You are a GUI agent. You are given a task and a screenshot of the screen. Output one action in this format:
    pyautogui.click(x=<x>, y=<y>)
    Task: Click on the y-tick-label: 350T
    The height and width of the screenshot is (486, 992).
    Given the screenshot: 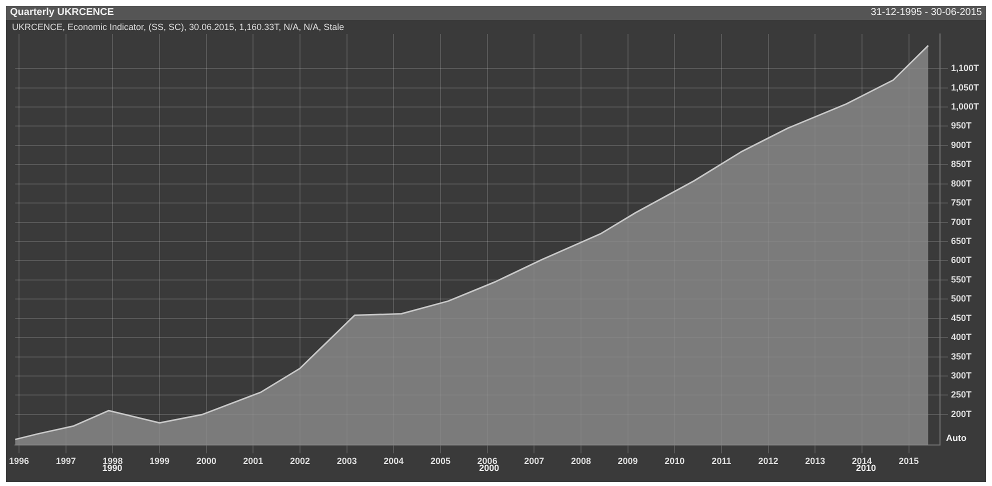 What is the action you would take?
    pyautogui.click(x=961, y=356)
    